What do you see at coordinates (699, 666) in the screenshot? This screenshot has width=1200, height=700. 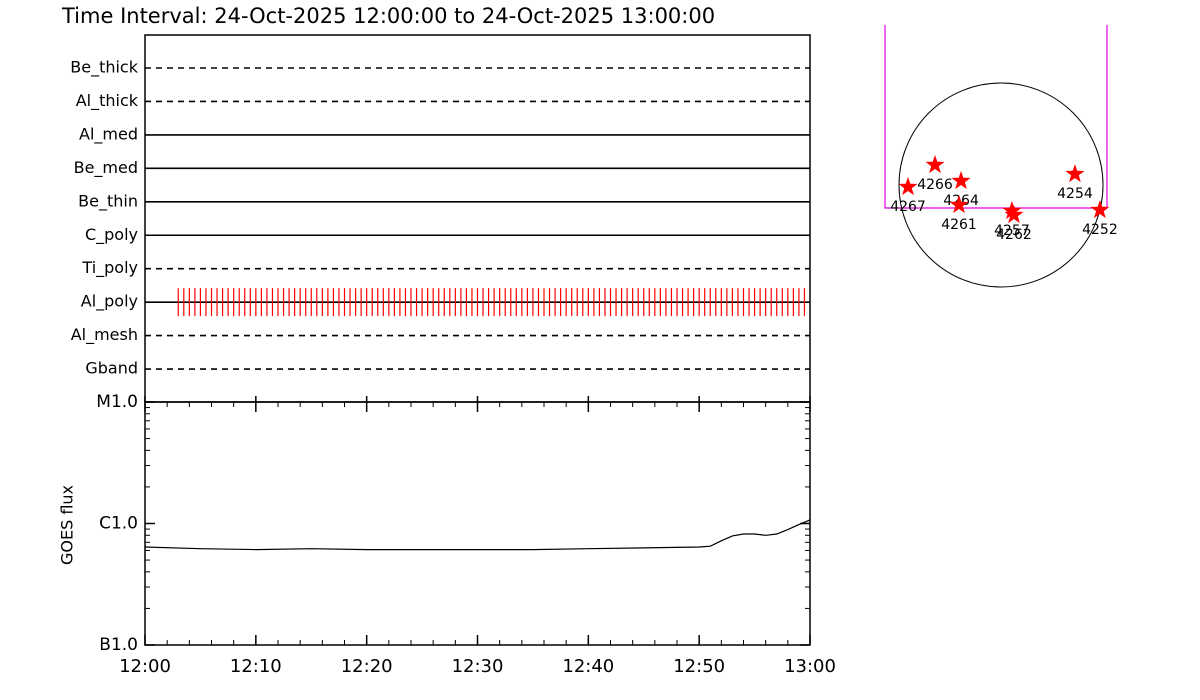 I see `x-tick-label: 12:50` at bounding box center [699, 666].